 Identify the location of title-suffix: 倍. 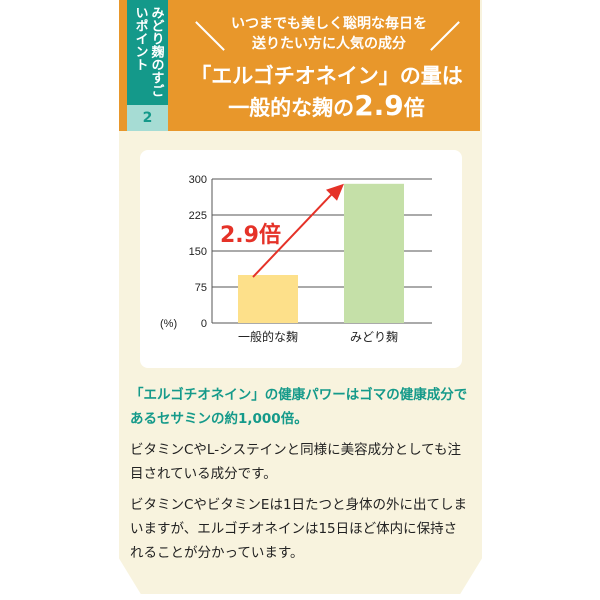
(414, 108).